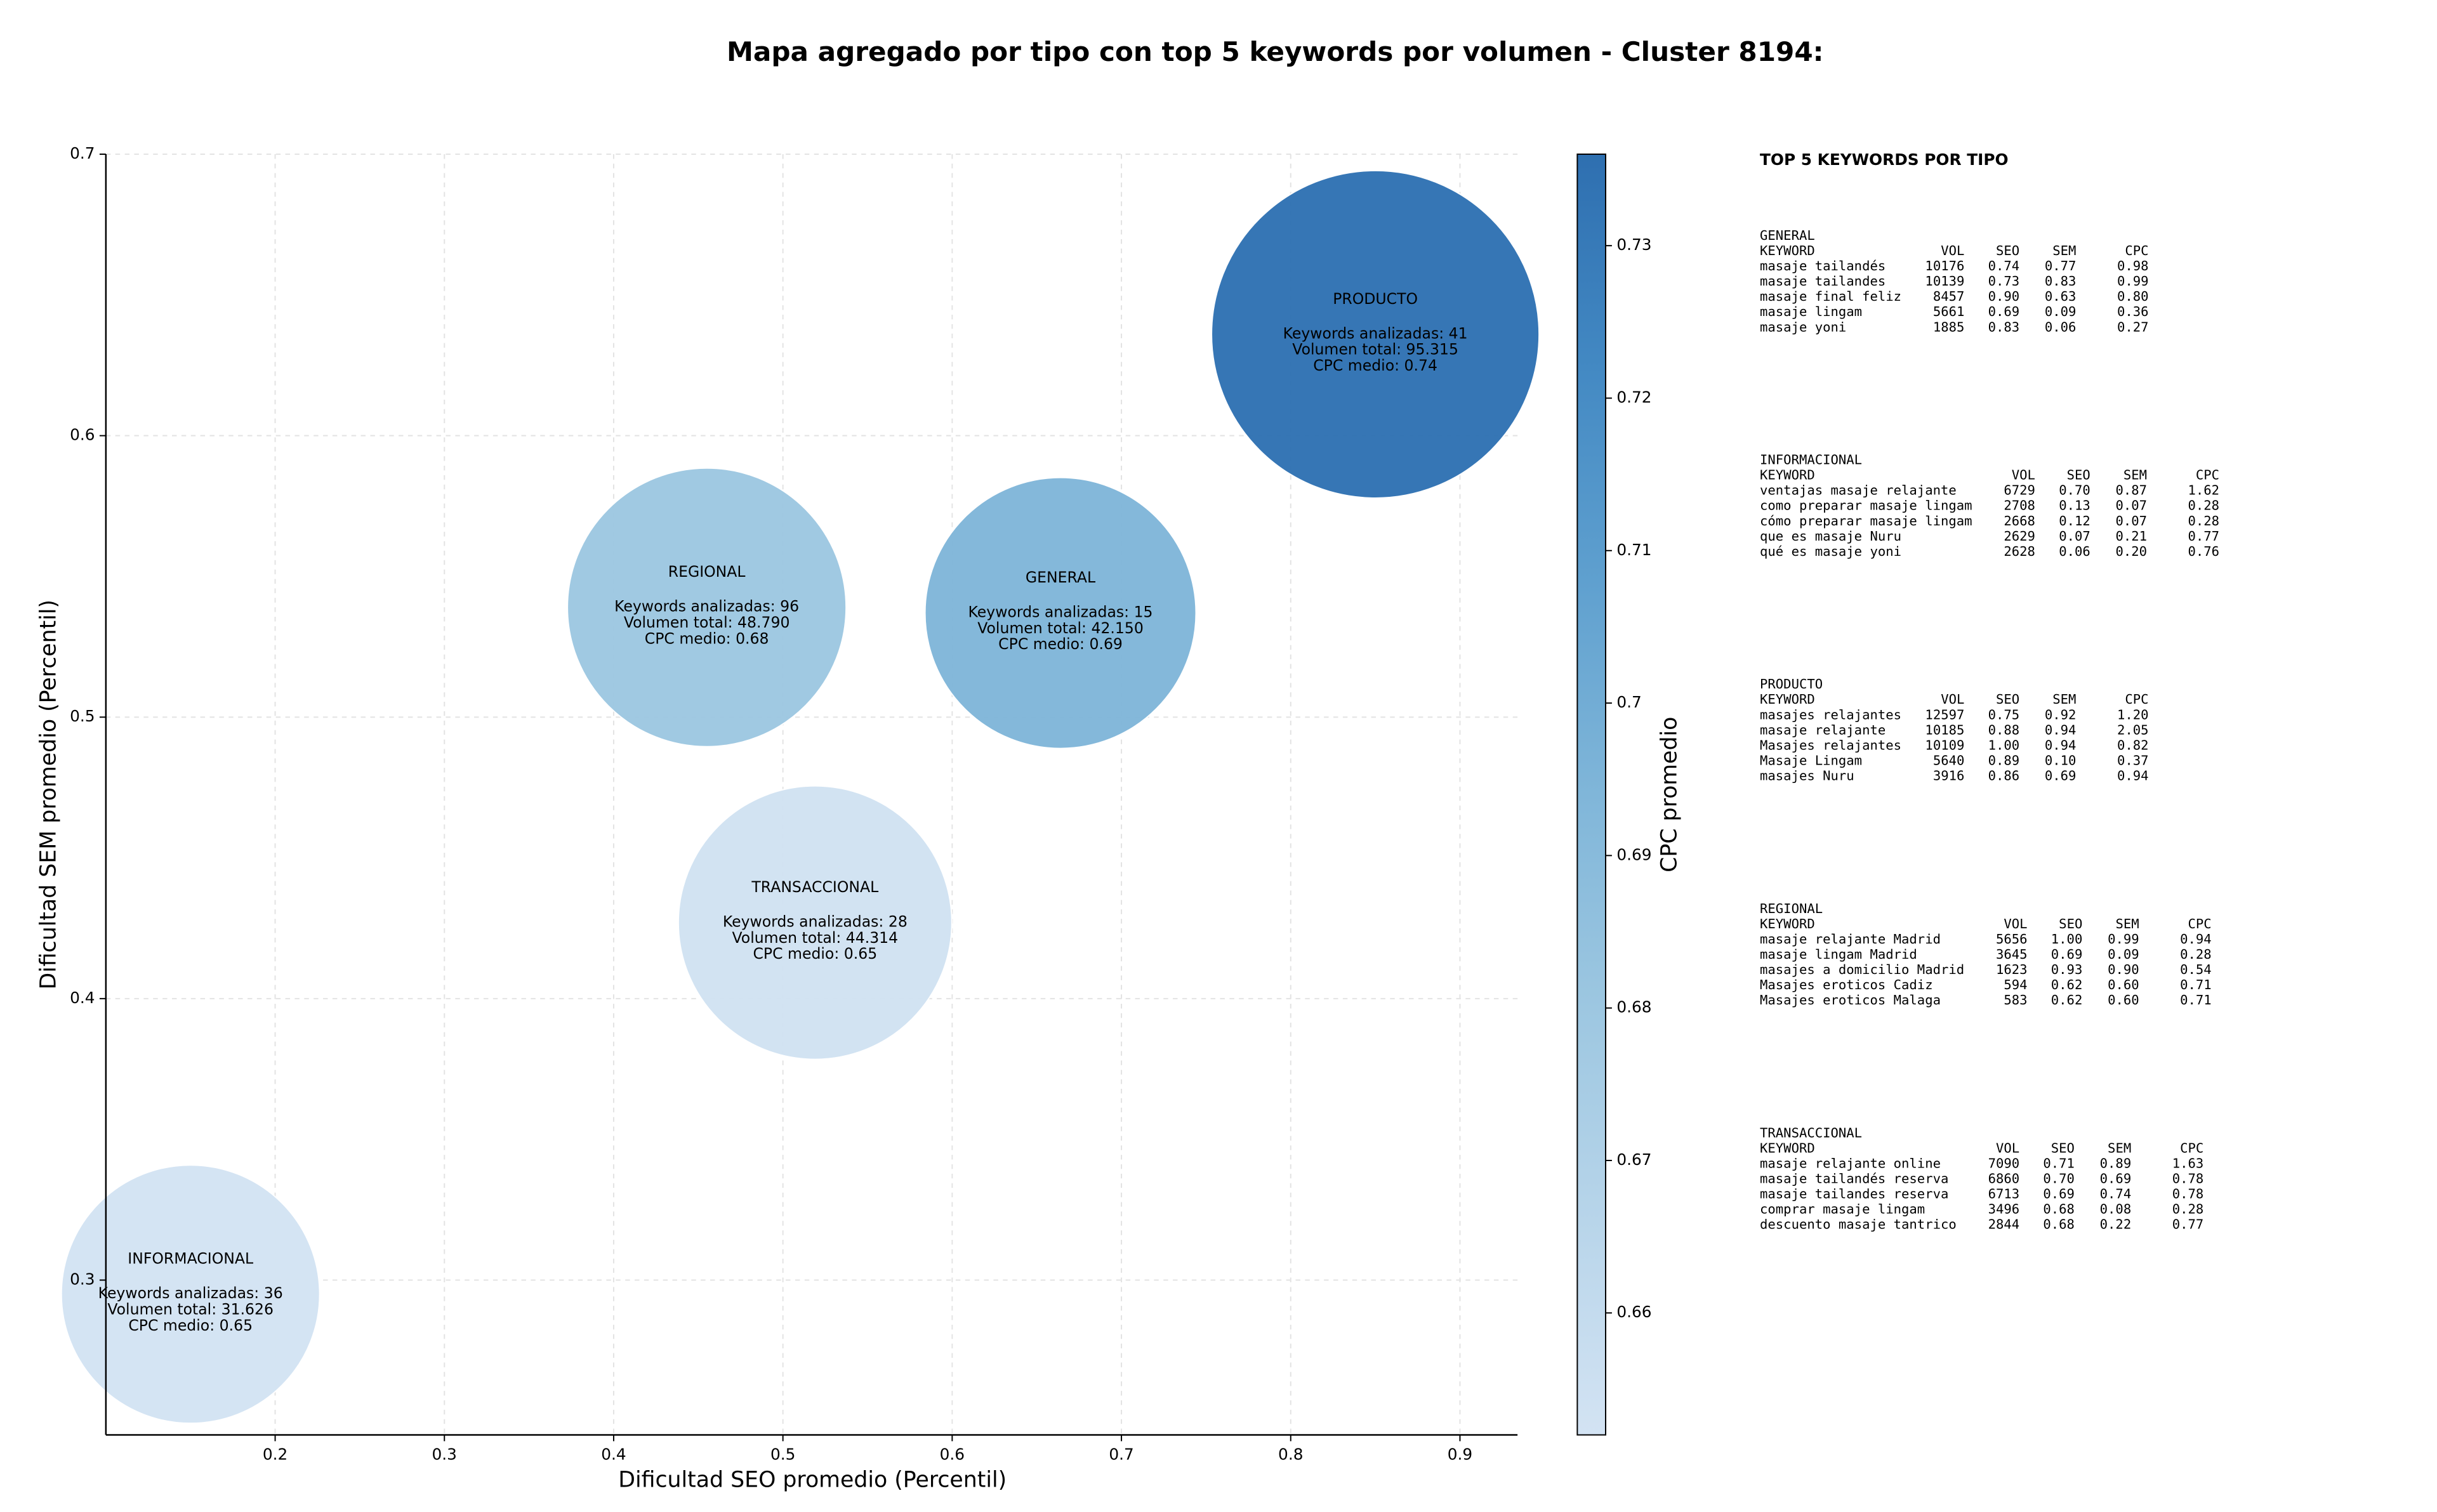  Describe the element at coordinates (1862, 970) in the screenshot. I see `table-cell: masajes a domicilio Madrid` at that location.